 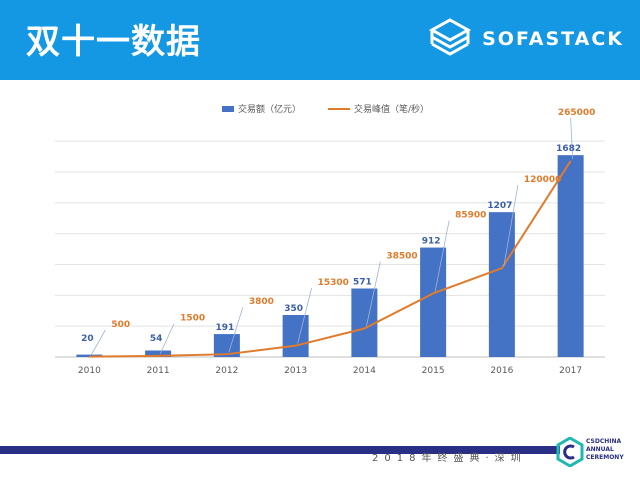 I want to click on ceremony-c-logo-icon, so click(x=570, y=452).